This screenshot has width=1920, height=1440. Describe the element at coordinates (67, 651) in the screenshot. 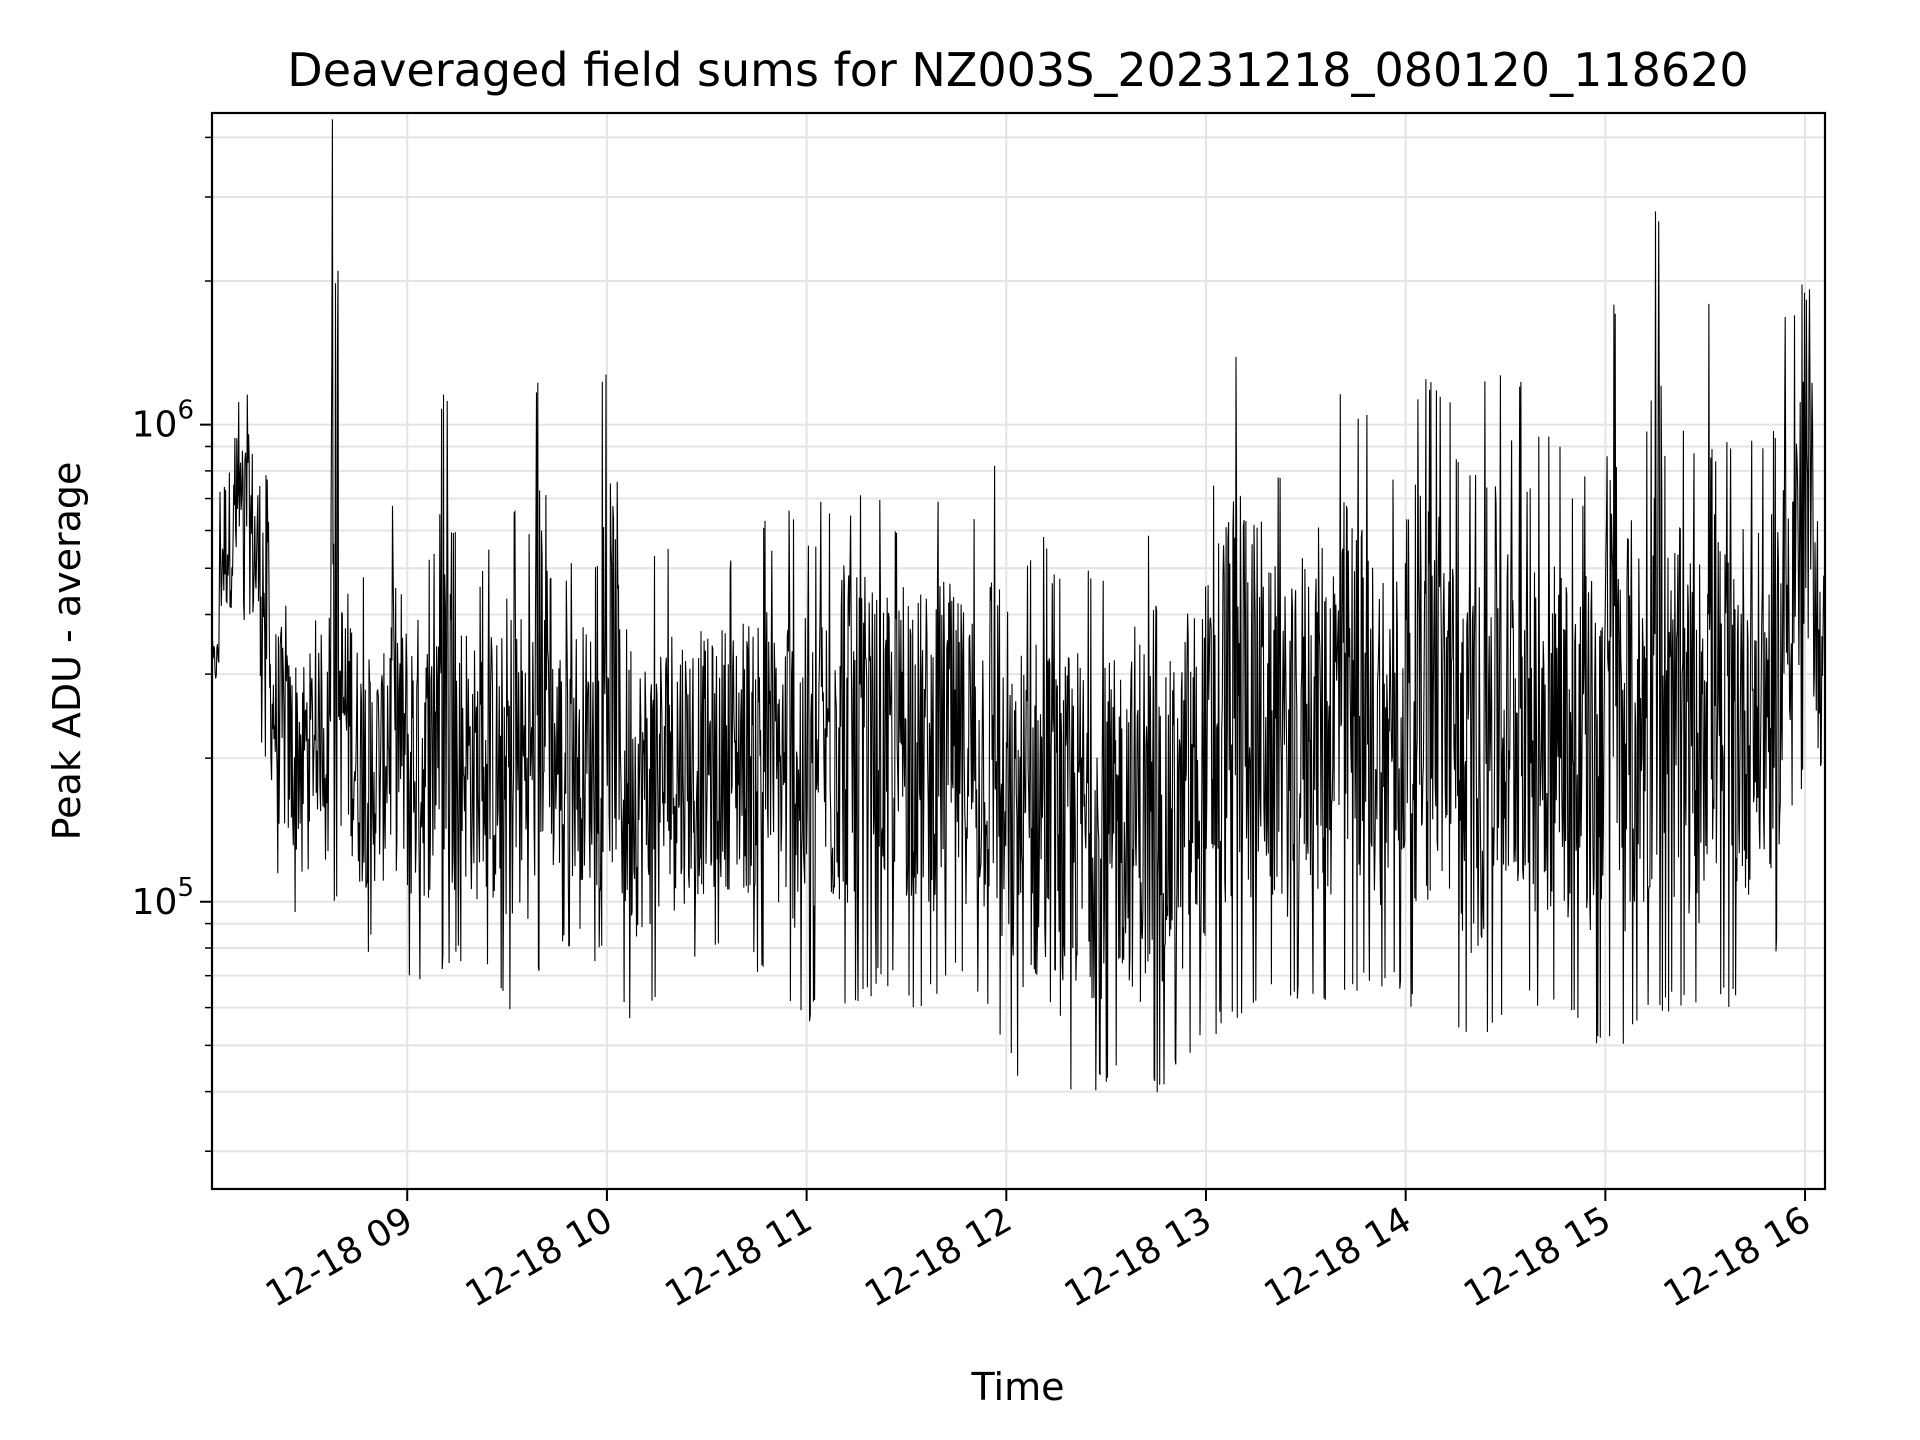

I see `y-axis-label: Peak ADU - average` at that location.